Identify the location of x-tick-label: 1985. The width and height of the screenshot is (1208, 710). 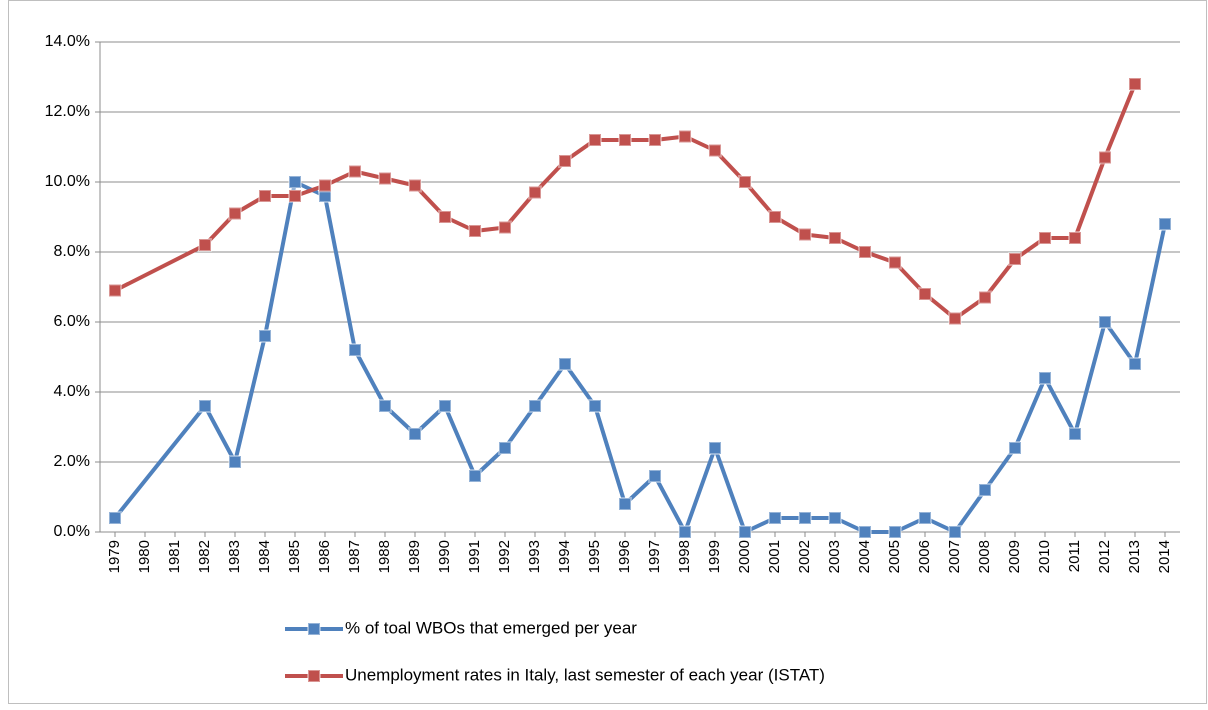
(294, 556).